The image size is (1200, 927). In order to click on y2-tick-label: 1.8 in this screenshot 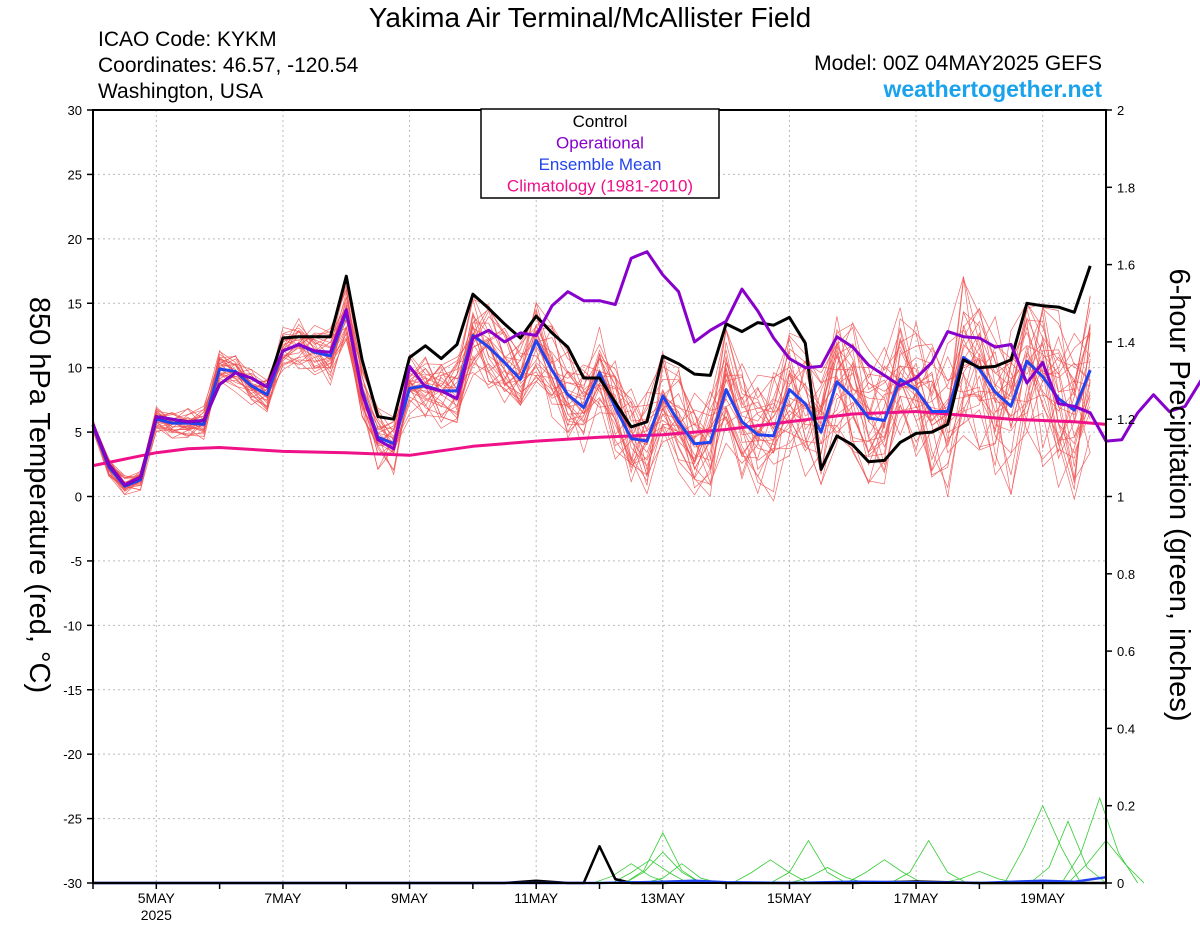, I will do `click(1126, 187)`.